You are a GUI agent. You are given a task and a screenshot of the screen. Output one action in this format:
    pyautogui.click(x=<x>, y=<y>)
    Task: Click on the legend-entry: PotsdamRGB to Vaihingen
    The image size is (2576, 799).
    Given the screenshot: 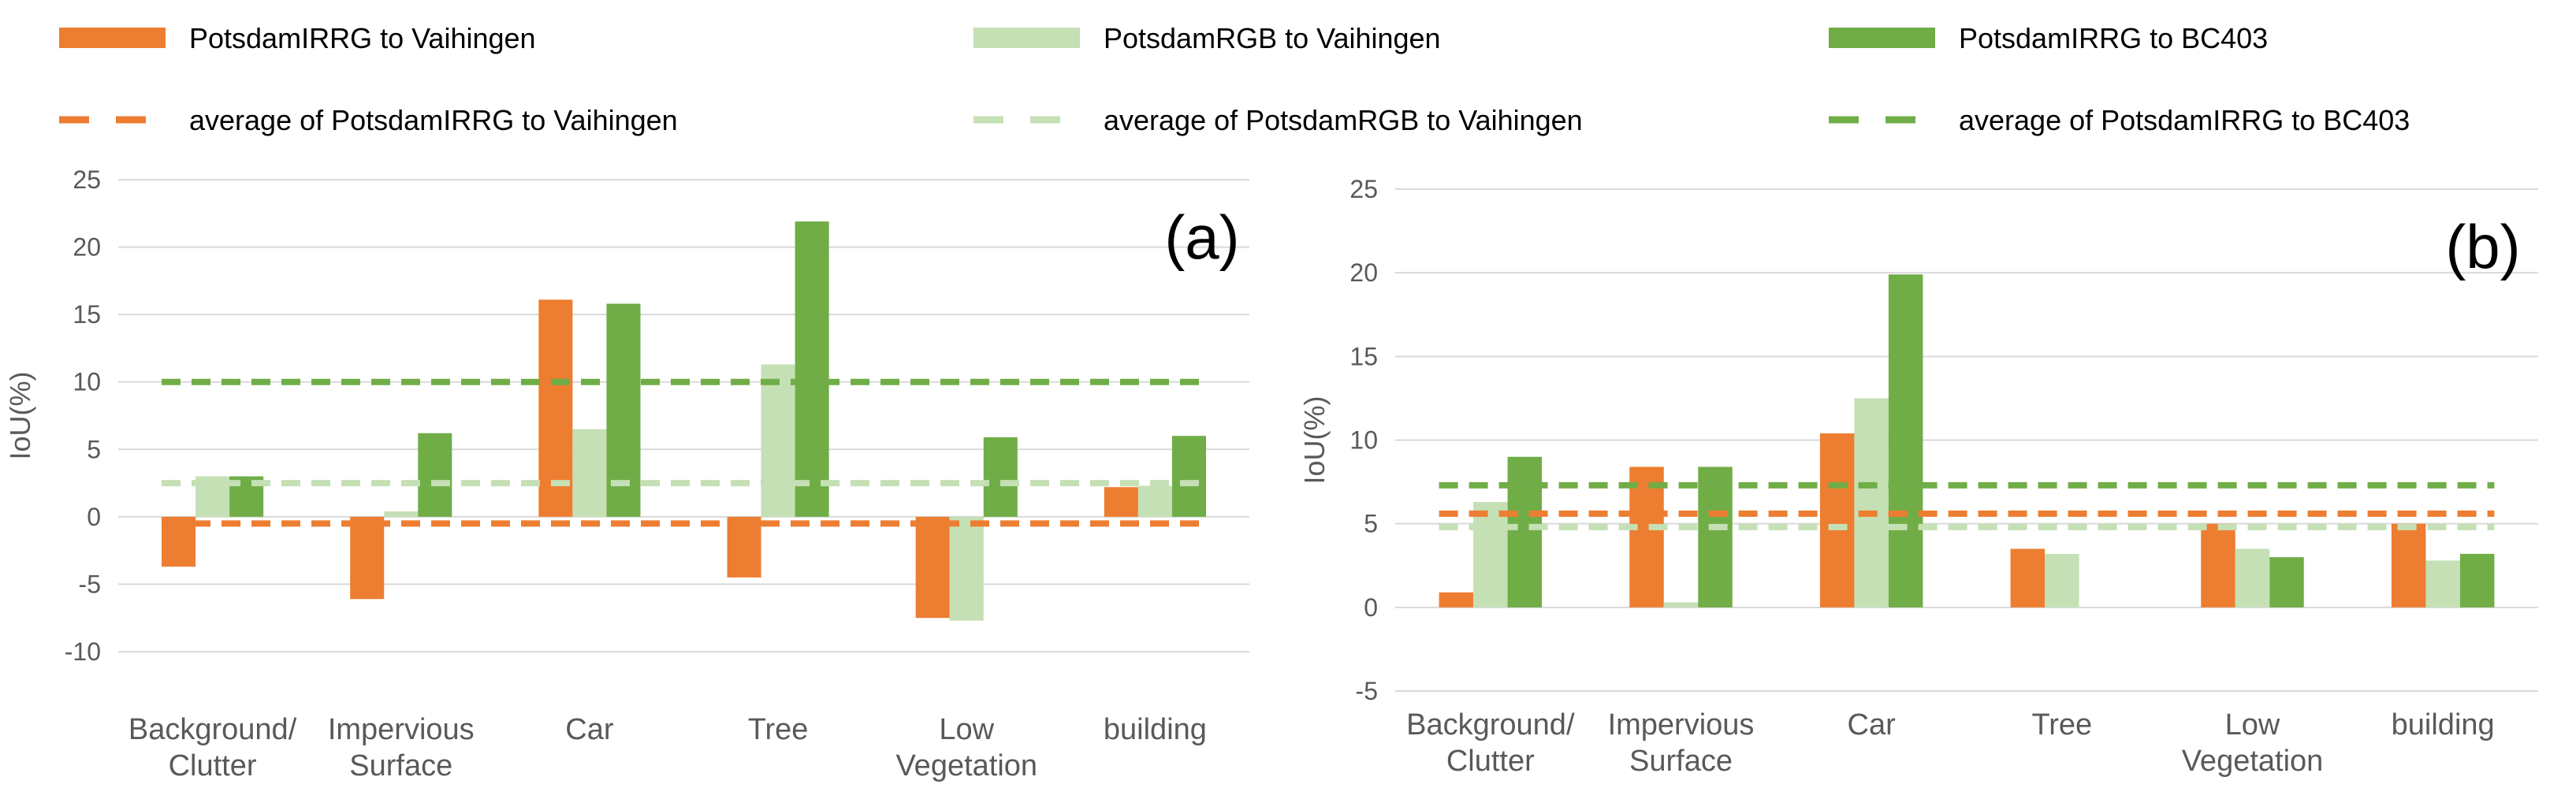 What is the action you would take?
    pyautogui.click(x=1207, y=38)
    